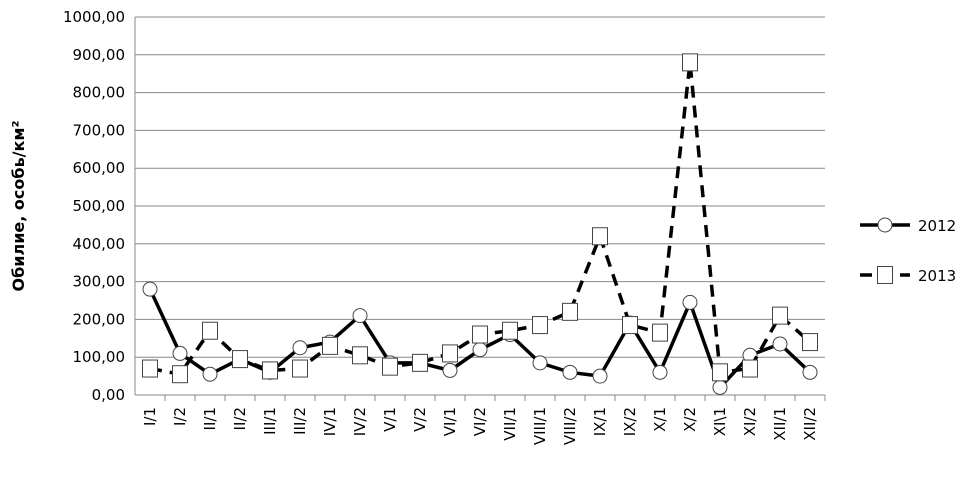 This screenshot has height=490, width=968. Describe the element at coordinates (720, 421) in the screenshot. I see `x-tick-label: XI\1` at that location.